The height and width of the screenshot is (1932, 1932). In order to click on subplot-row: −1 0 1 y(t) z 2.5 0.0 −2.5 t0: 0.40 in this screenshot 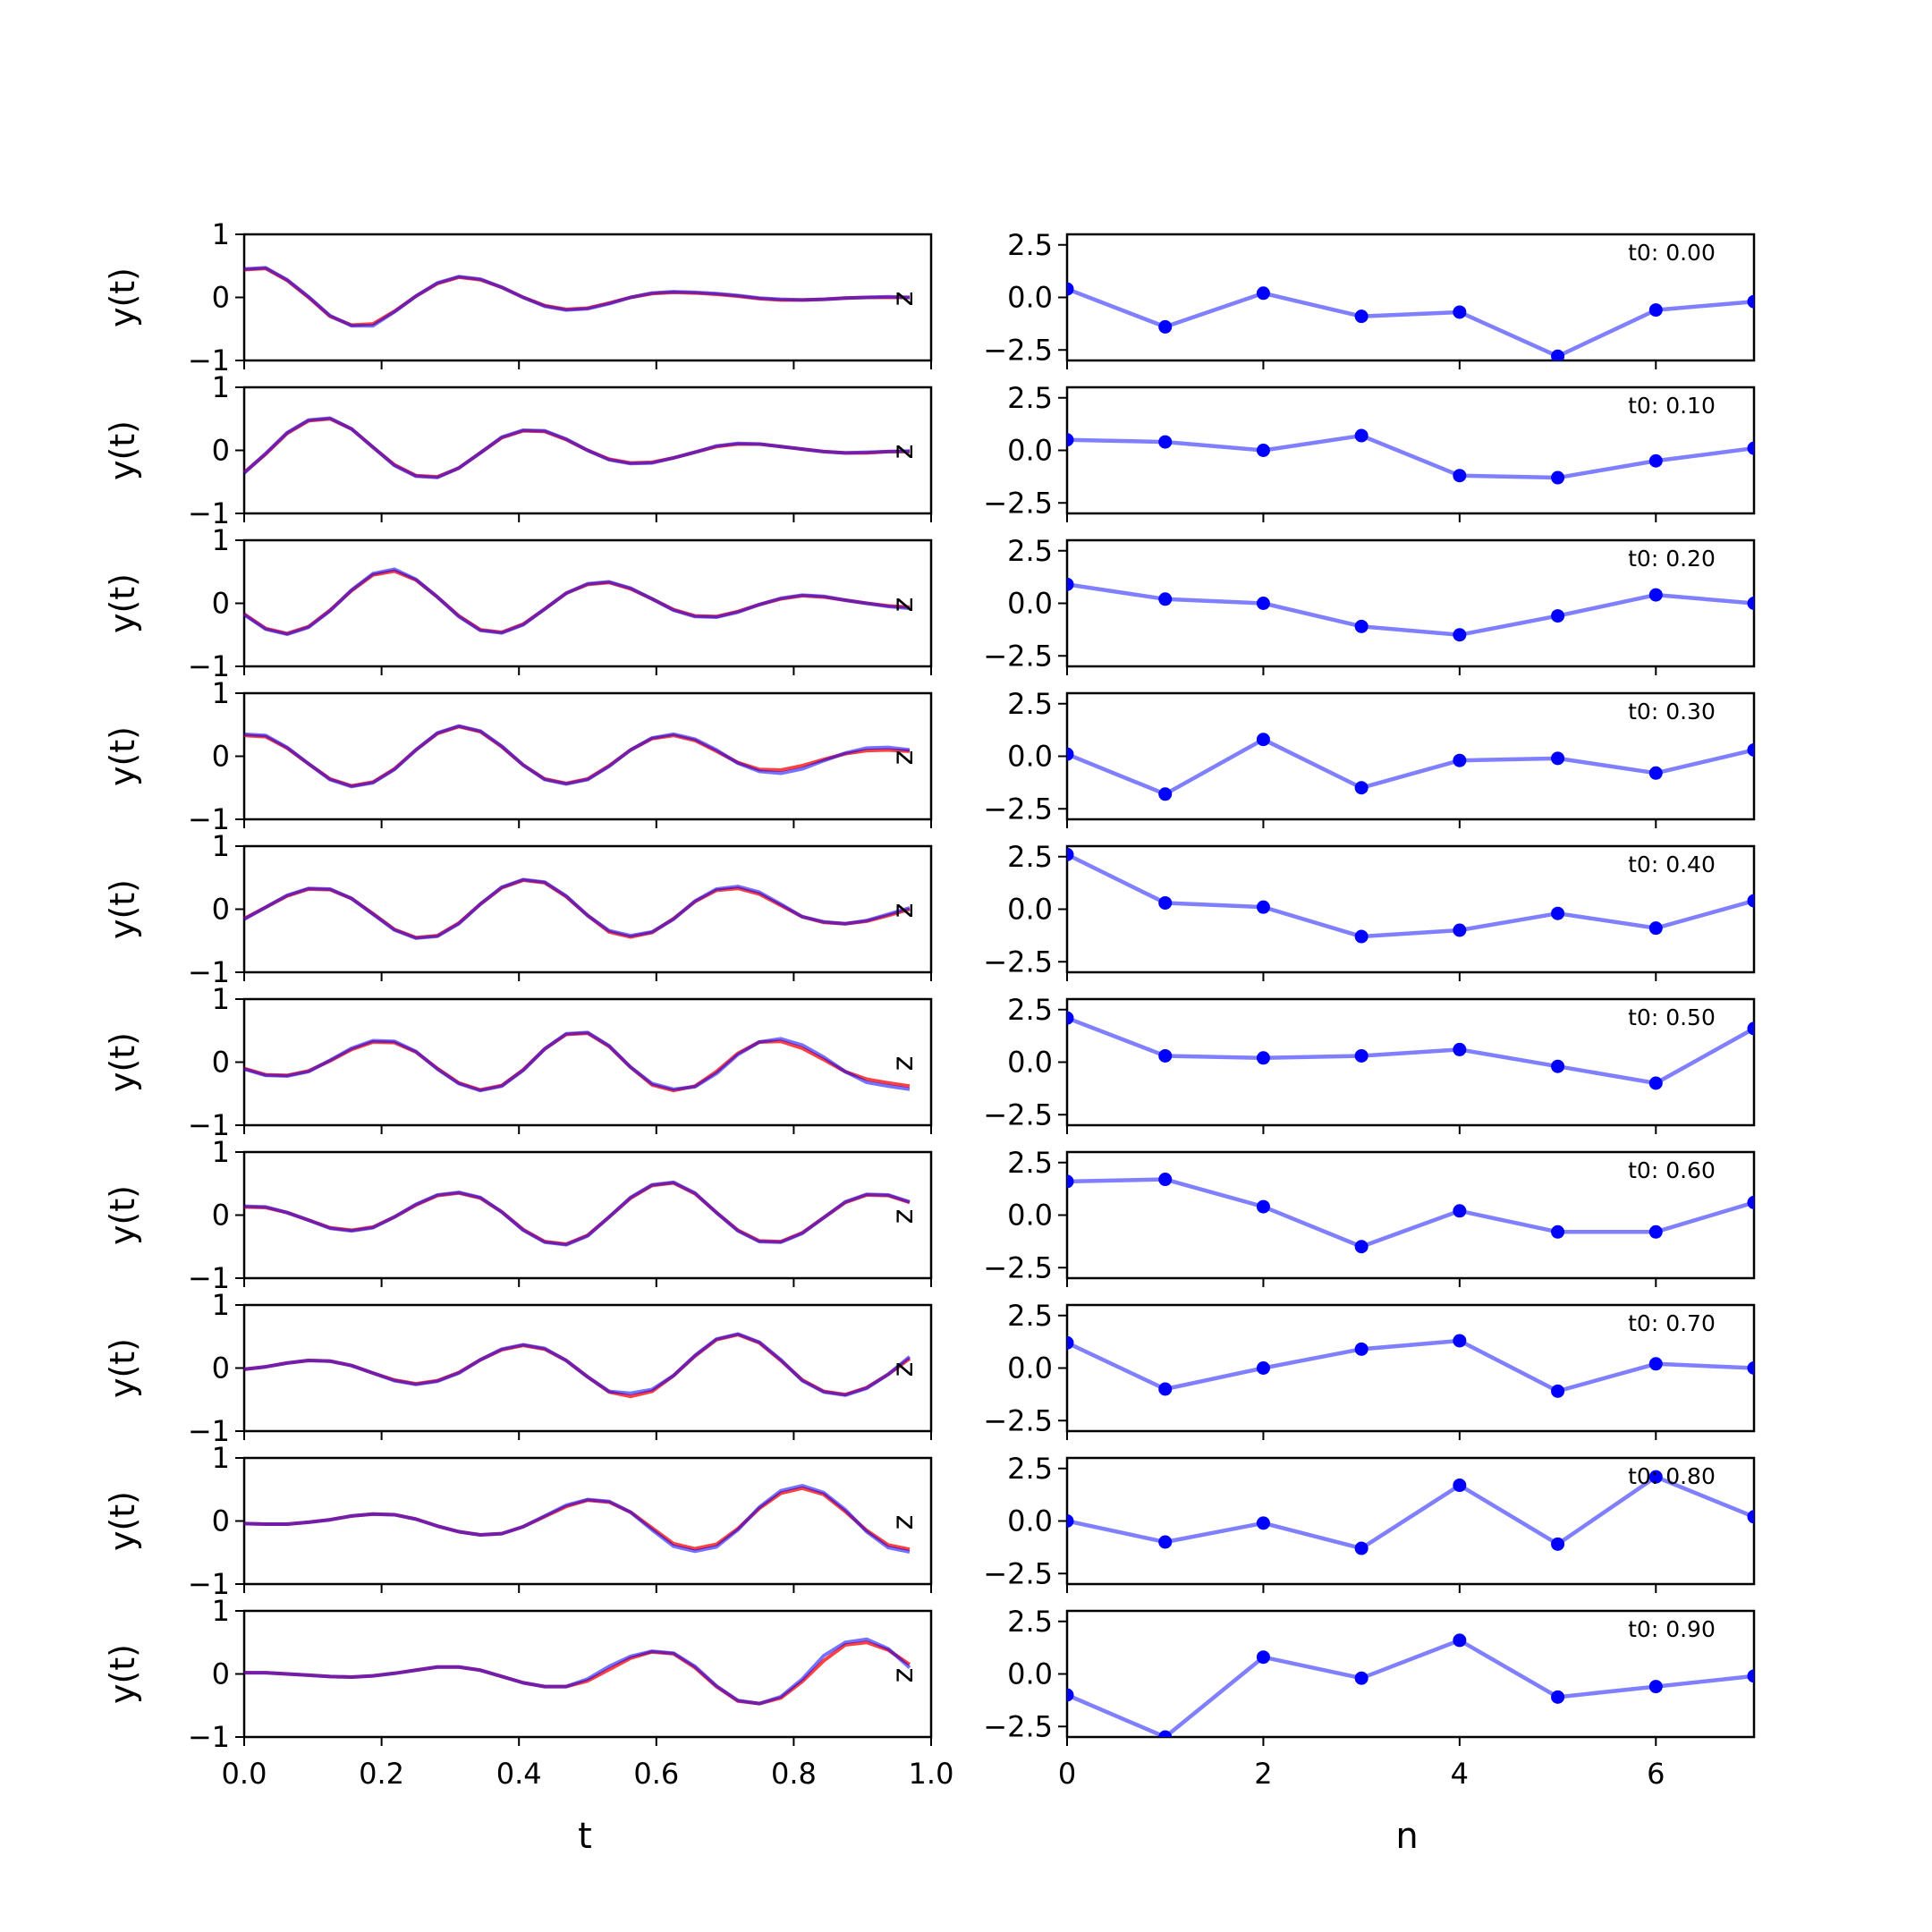, I will do `click(929, 909)`.